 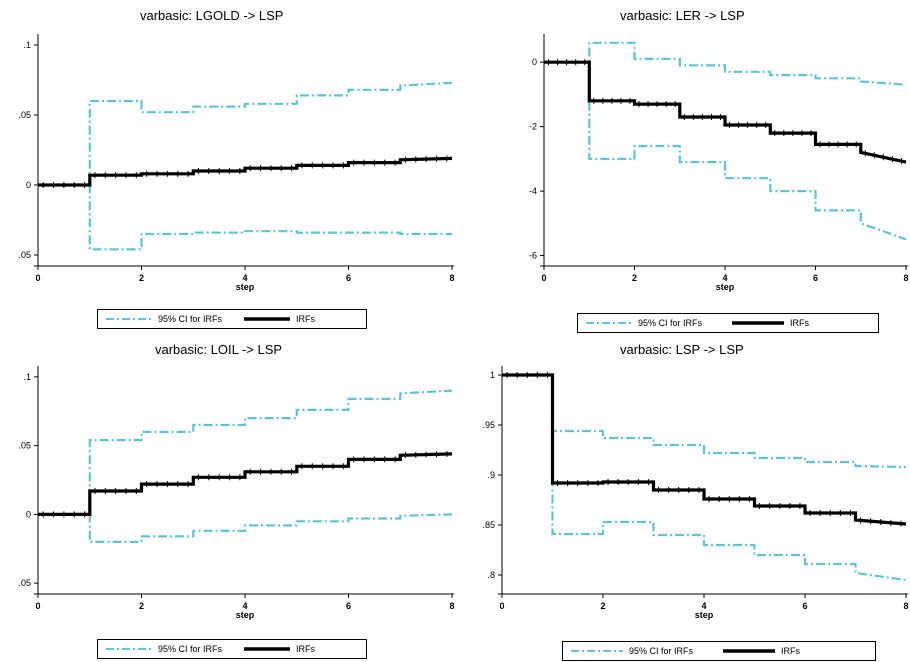 I want to click on y-tick-label: -4, so click(x=533, y=191).